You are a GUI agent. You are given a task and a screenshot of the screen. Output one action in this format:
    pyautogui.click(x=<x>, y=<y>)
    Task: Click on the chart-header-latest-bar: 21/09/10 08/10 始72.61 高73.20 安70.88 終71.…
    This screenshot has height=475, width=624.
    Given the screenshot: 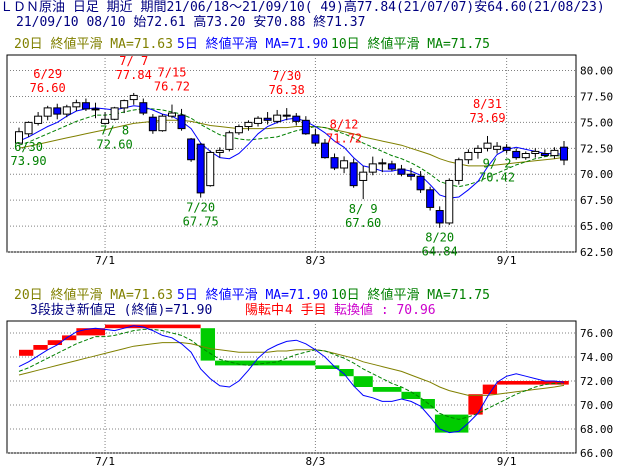 What is the action you would take?
    pyautogui.click(x=191, y=22)
    